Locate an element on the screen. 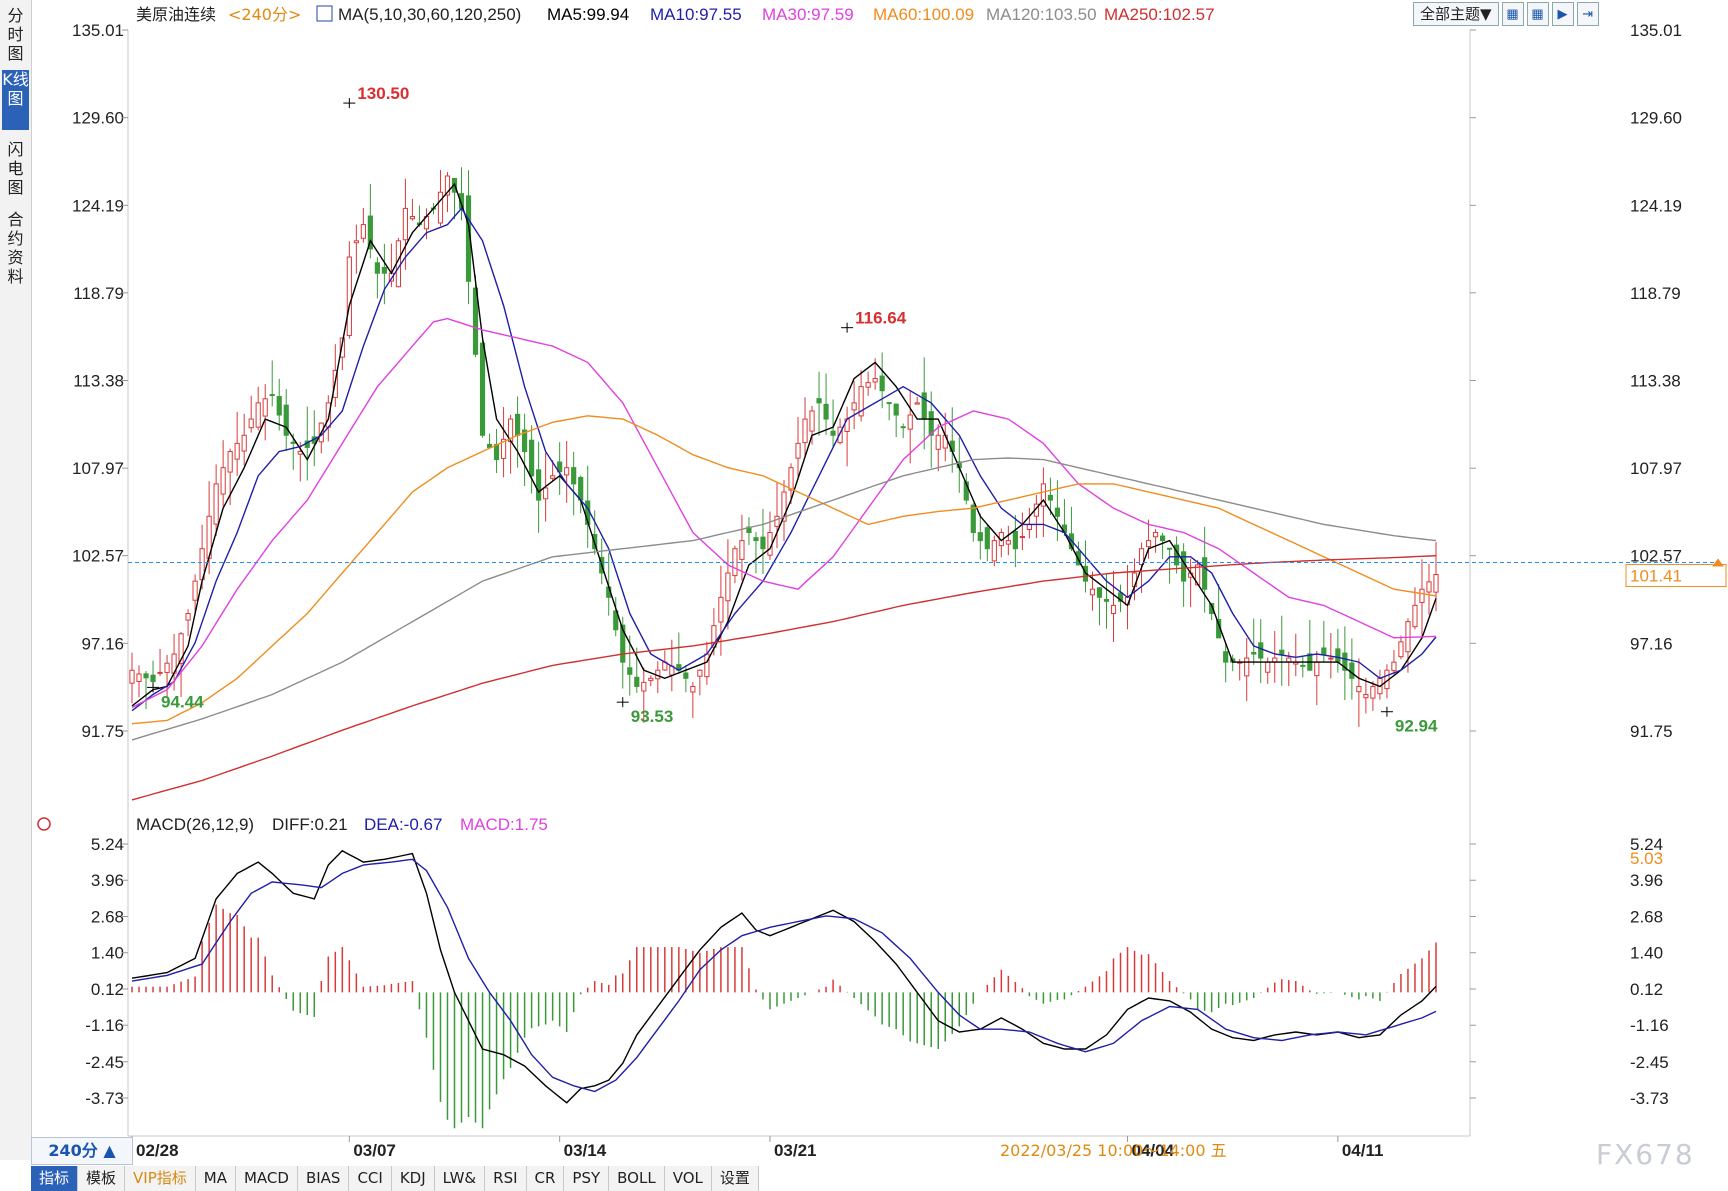  indicator-tab-9: RSI is located at coordinates (506, 1178).